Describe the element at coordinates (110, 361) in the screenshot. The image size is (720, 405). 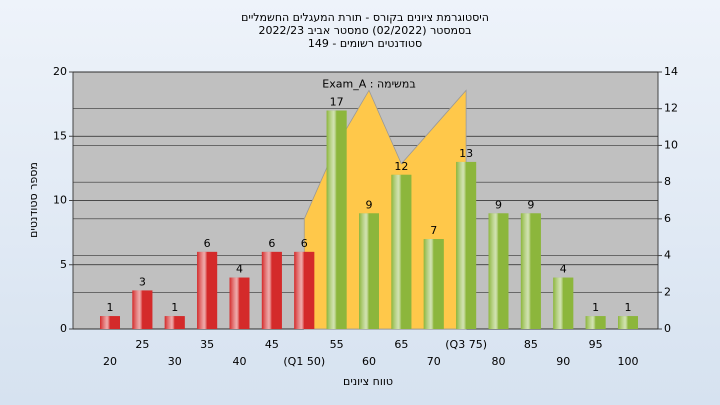
I see `x-tick-label: 20` at that location.